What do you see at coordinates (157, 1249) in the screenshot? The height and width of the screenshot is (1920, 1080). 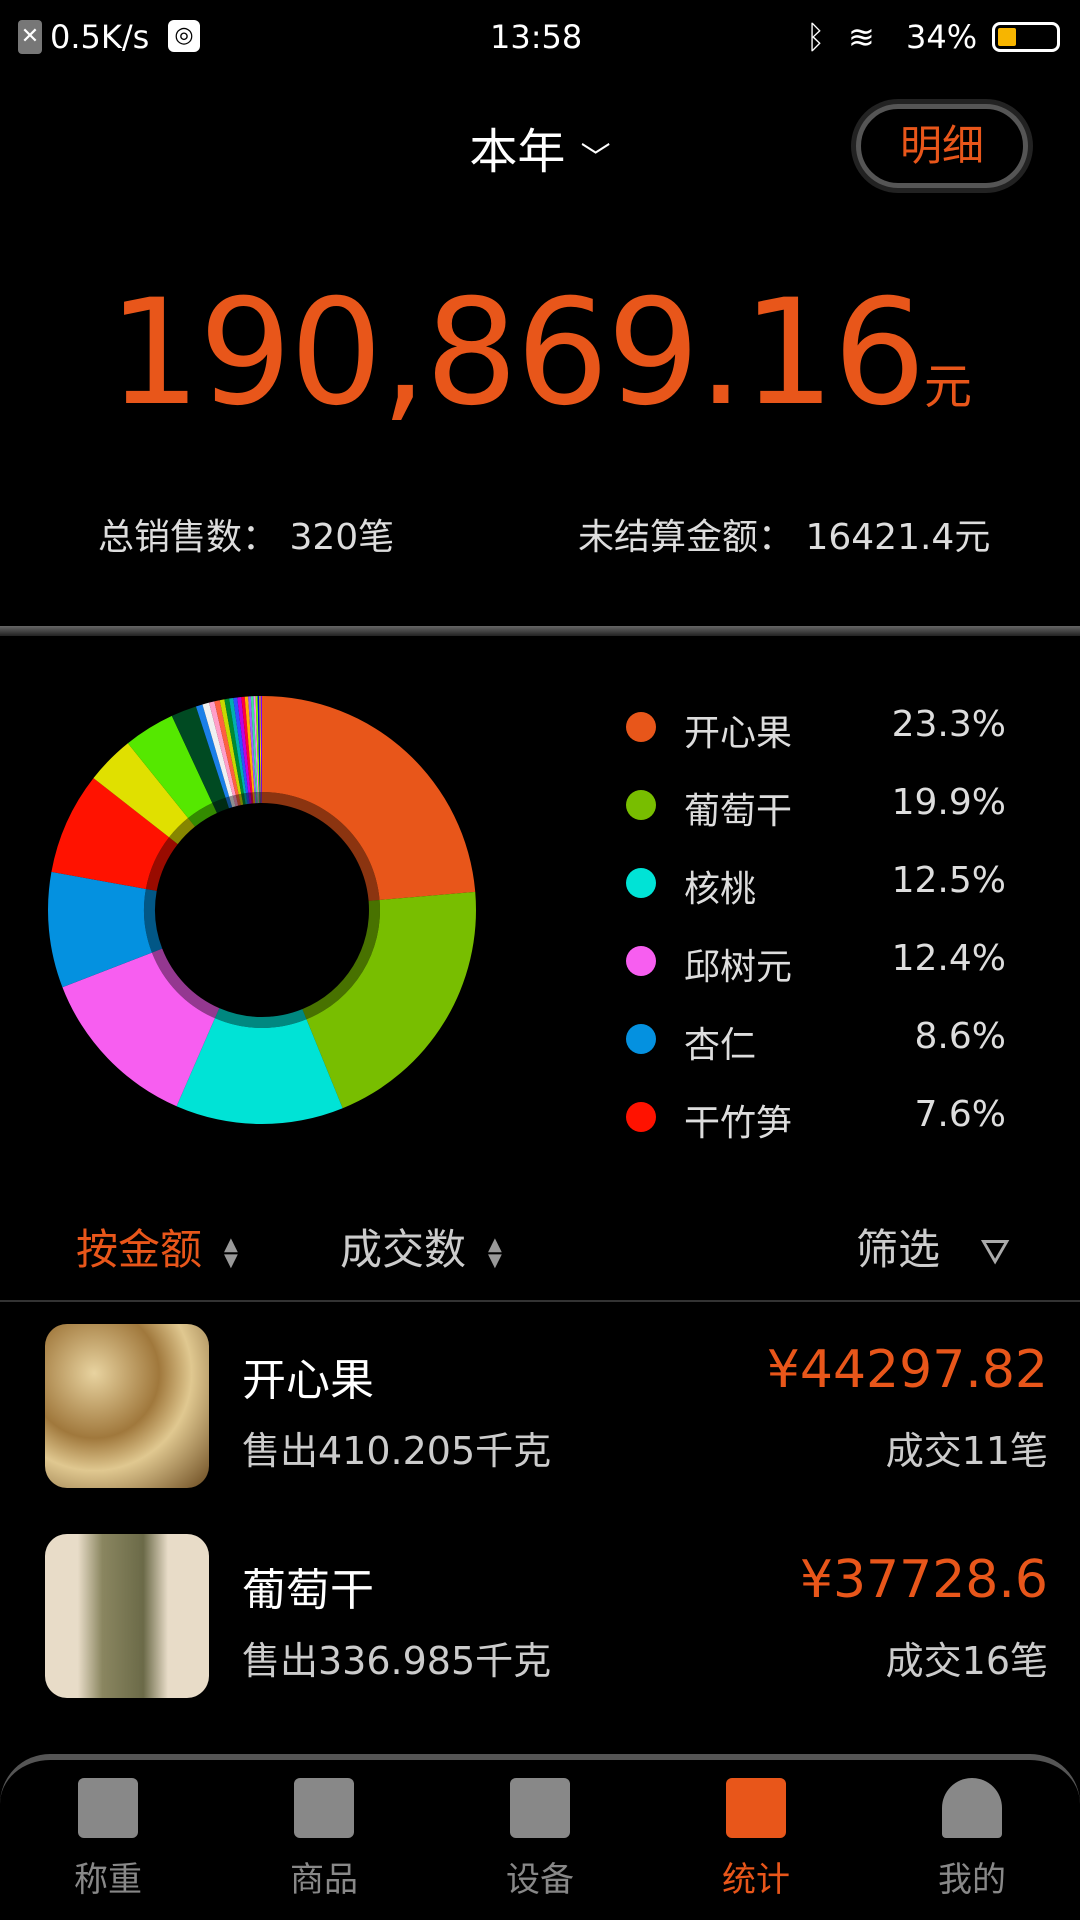 I see `sort-by-amount: 按金额 ▲ ▼` at bounding box center [157, 1249].